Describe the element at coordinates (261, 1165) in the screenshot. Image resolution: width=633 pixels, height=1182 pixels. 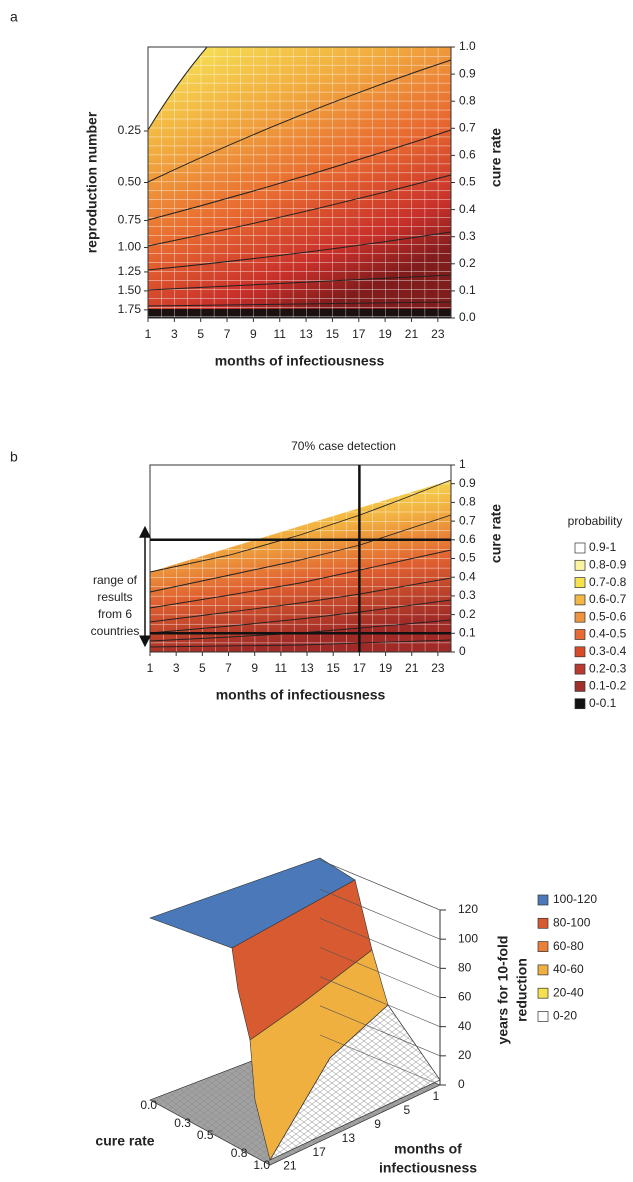
I see `x-tick-label: 1.0` at that location.